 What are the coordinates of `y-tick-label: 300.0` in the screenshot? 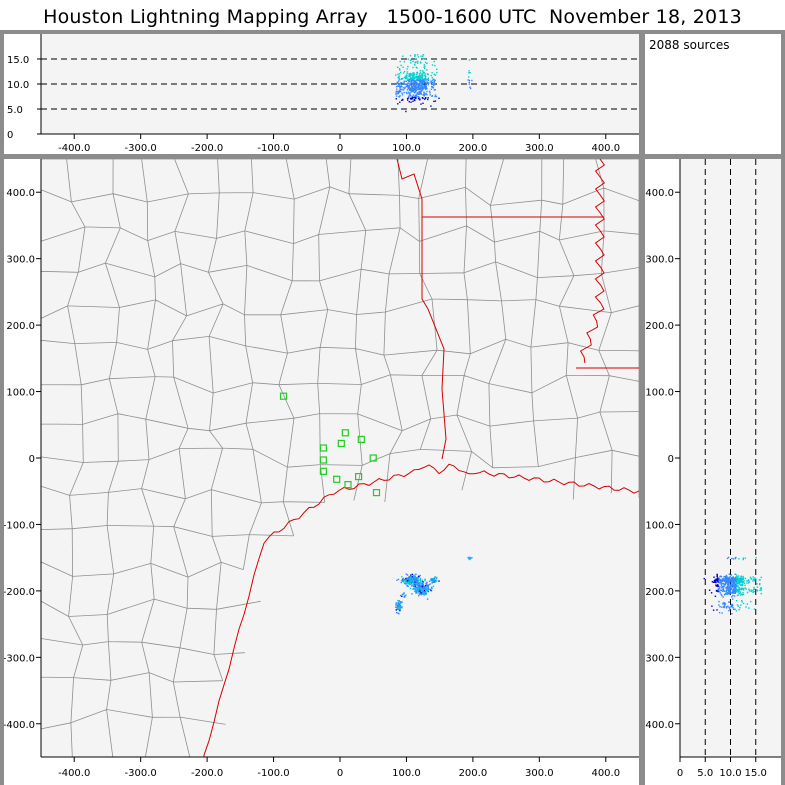 It's located at (20, 260).